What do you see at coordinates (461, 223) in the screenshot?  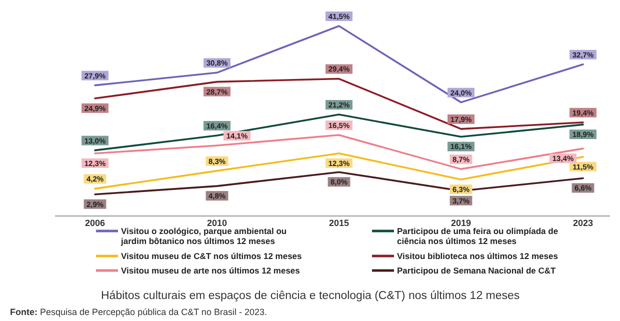 I see `x-tick-label: 2019` at bounding box center [461, 223].